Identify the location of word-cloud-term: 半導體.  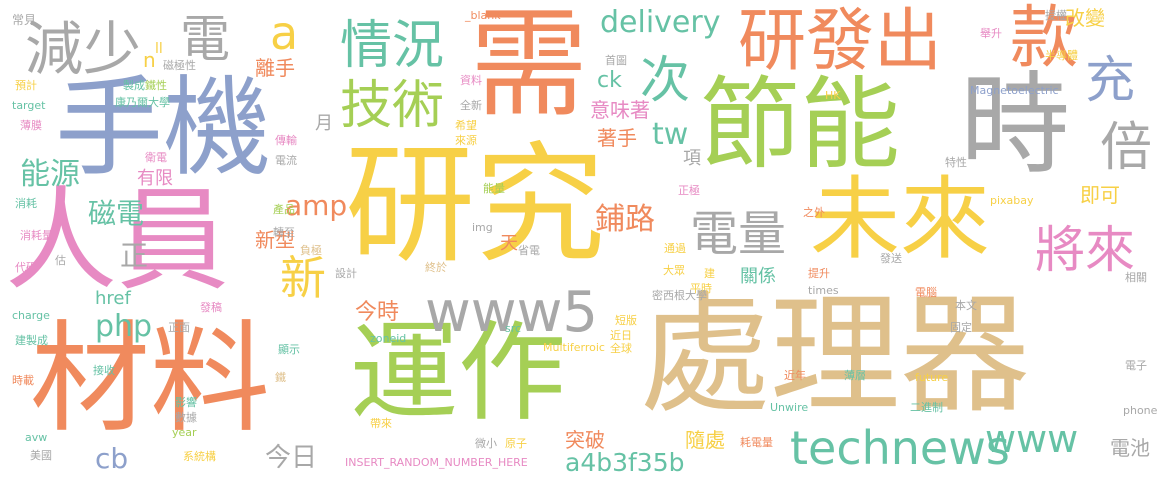
(1061, 55).